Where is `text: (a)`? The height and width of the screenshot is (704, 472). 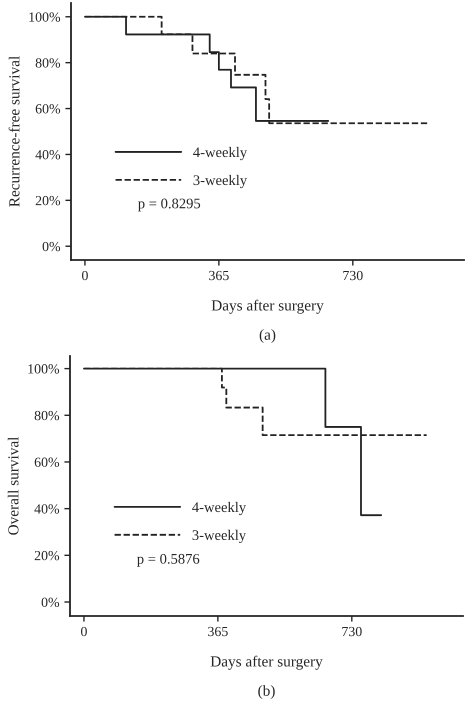 text: (a) is located at coordinates (268, 336).